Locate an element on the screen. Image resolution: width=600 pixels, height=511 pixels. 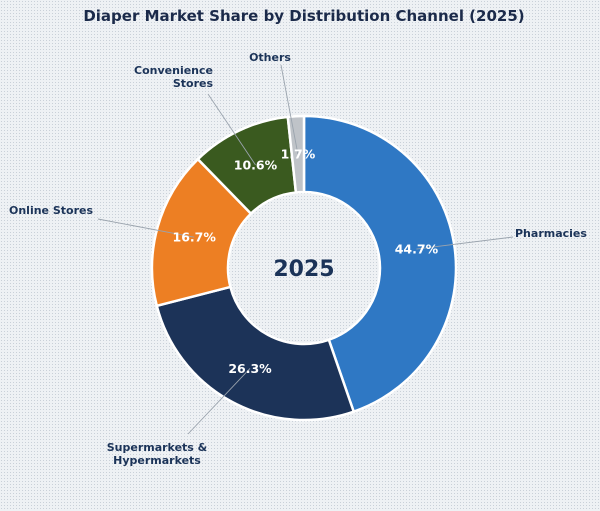
percent-label-others: 1.7% is located at coordinates (298, 154).